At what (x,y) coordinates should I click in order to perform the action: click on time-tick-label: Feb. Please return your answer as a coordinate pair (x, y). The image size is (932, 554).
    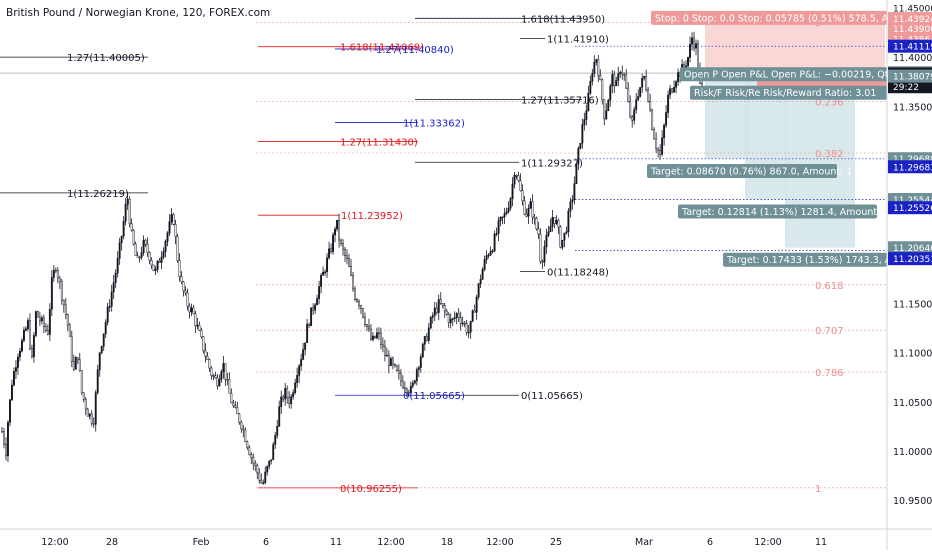
    Looking at the image, I should click on (201, 542).